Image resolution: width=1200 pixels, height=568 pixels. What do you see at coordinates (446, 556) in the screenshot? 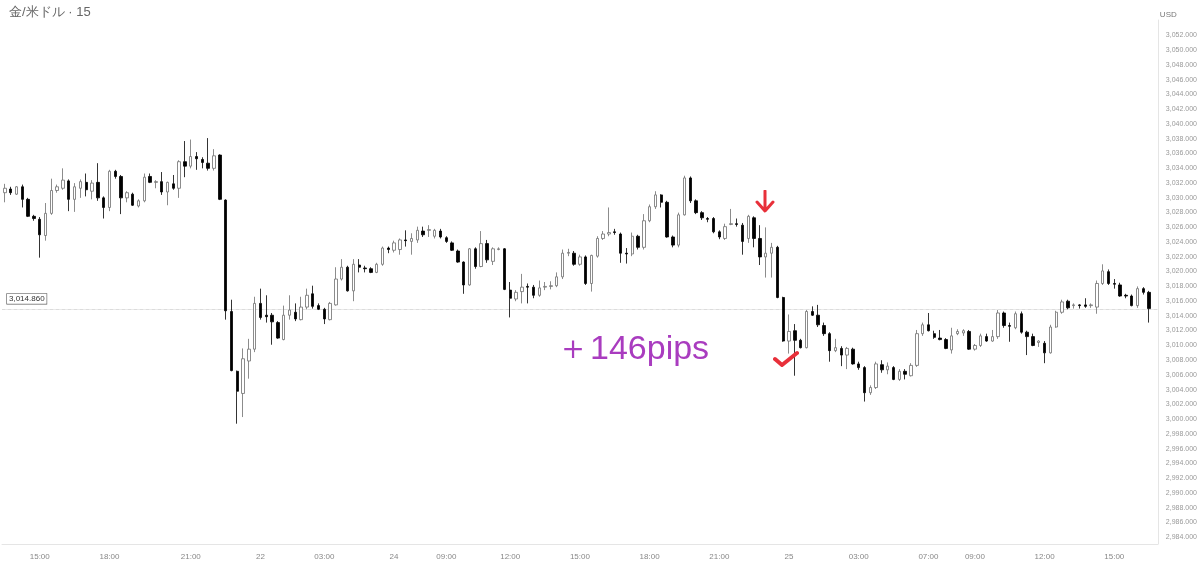
I see `x-tick-label: 09:00` at bounding box center [446, 556].